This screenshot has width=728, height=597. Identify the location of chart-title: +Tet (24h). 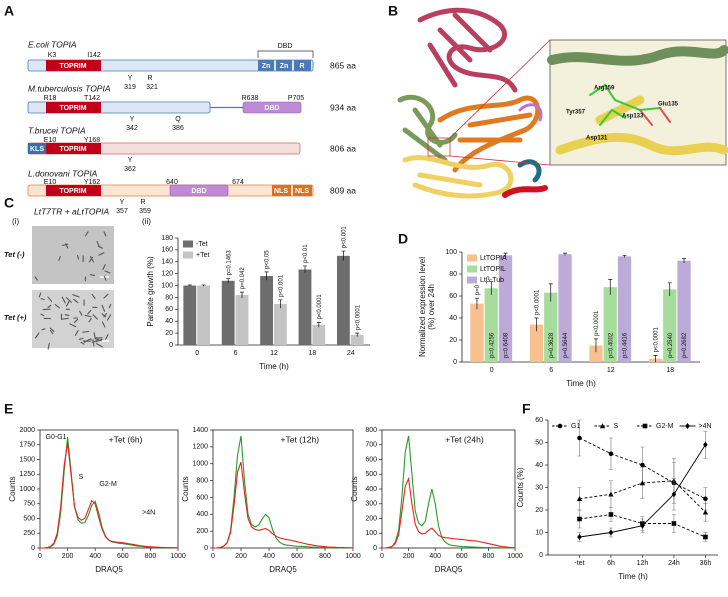
(464, 439).